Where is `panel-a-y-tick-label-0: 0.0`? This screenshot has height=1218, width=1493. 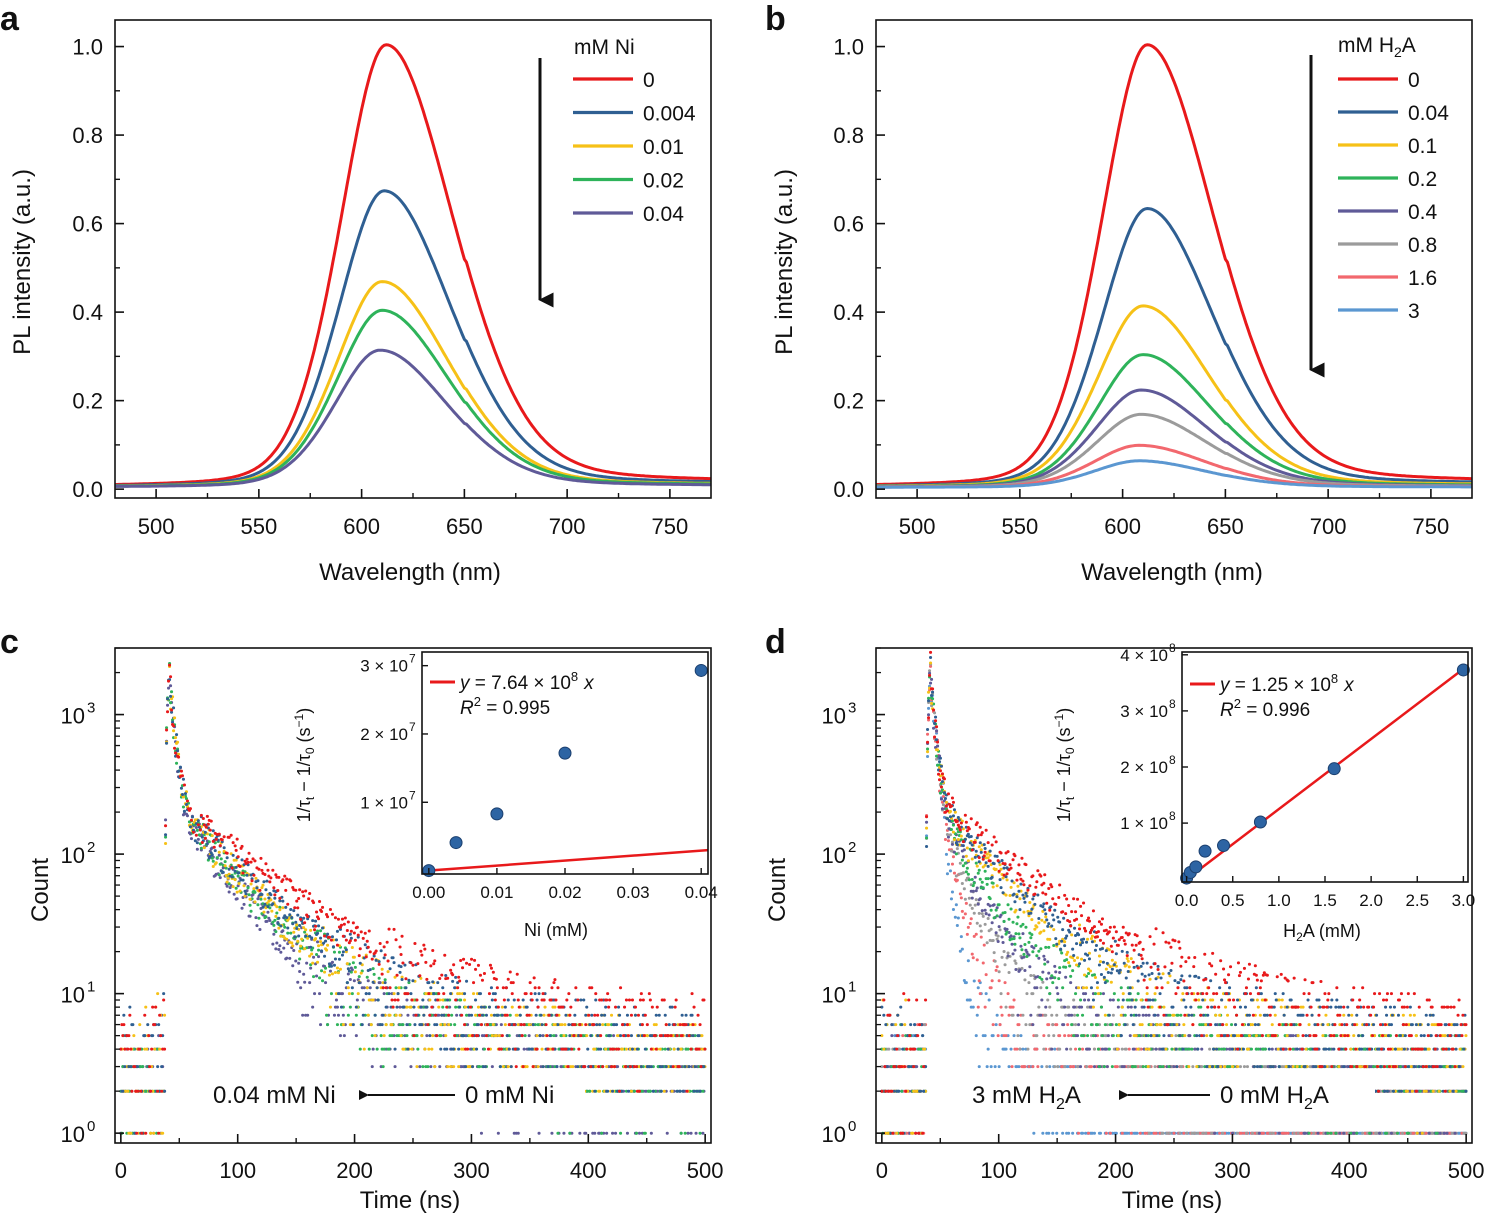
panel-a-y-tick-label-0: 0.0 is located at coordinates (87, 489).